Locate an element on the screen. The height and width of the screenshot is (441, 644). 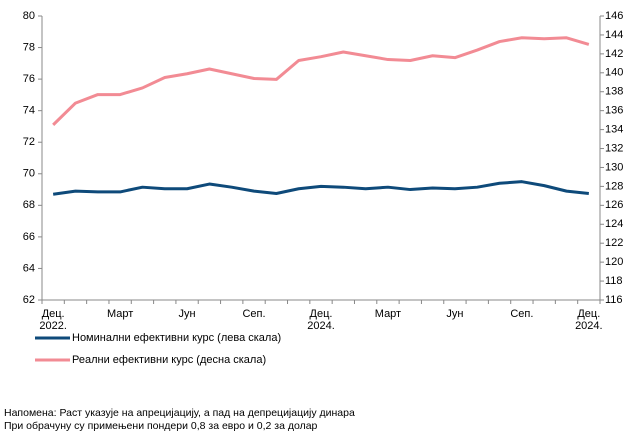
y2-tick-label: 118 is located at coordinates (614, 281).